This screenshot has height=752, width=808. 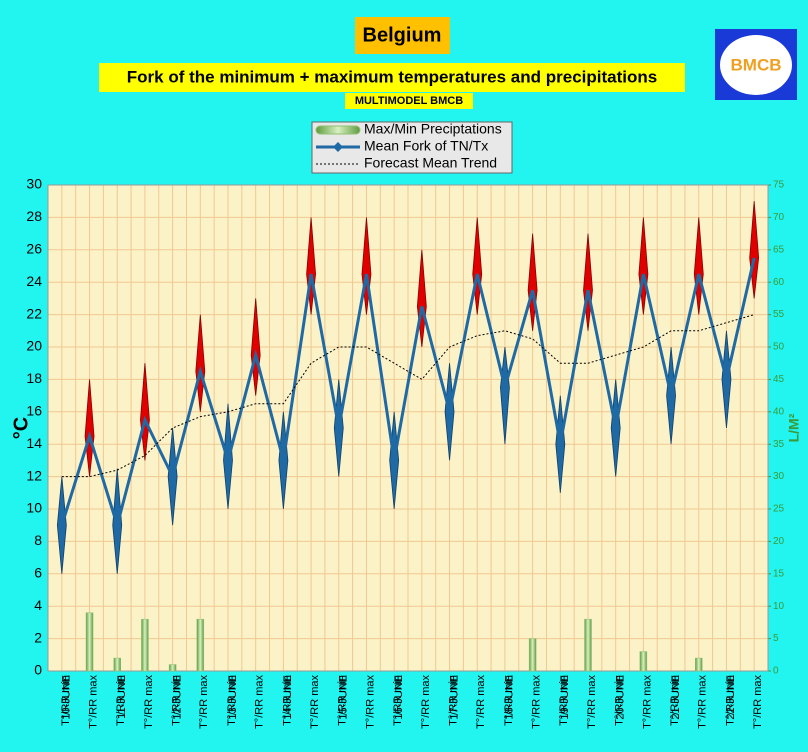 I want to click on legend-label: Forecast Mean Trend, so click(x=430, y=163).